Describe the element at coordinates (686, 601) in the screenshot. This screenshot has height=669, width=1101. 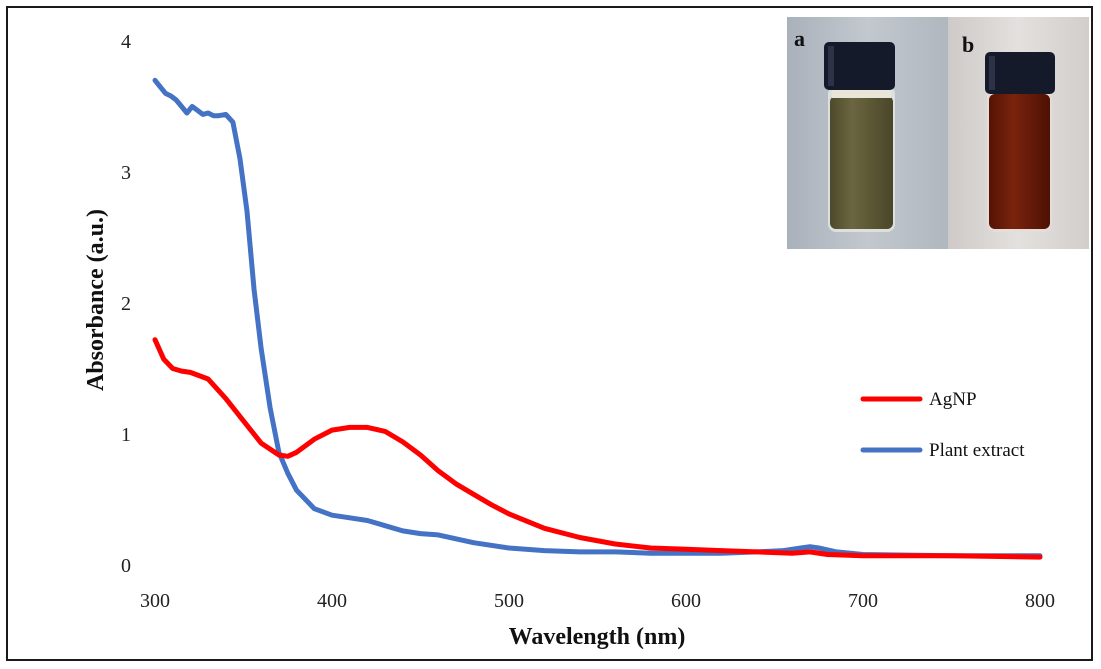
I see `x-tick-label: 600` at that location.